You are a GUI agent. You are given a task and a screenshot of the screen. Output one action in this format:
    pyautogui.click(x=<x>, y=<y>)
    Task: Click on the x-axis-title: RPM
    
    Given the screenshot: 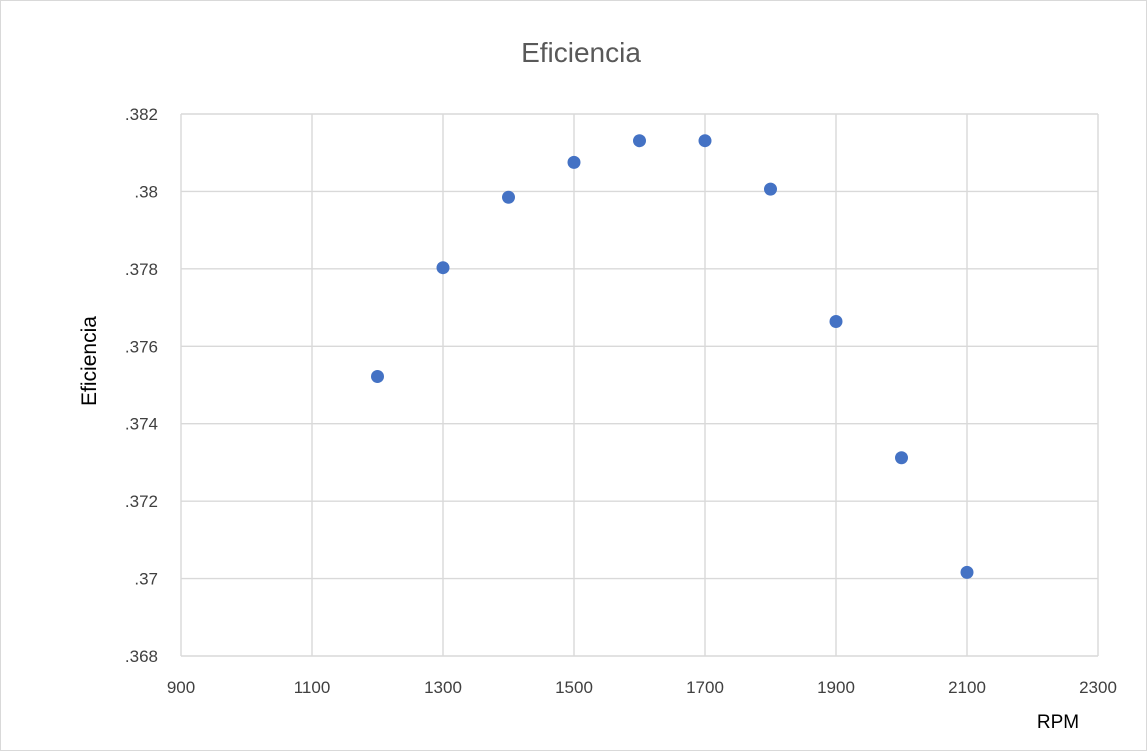 What is the action you would take?
    pyautogui.click(x=1058, y=722)
    